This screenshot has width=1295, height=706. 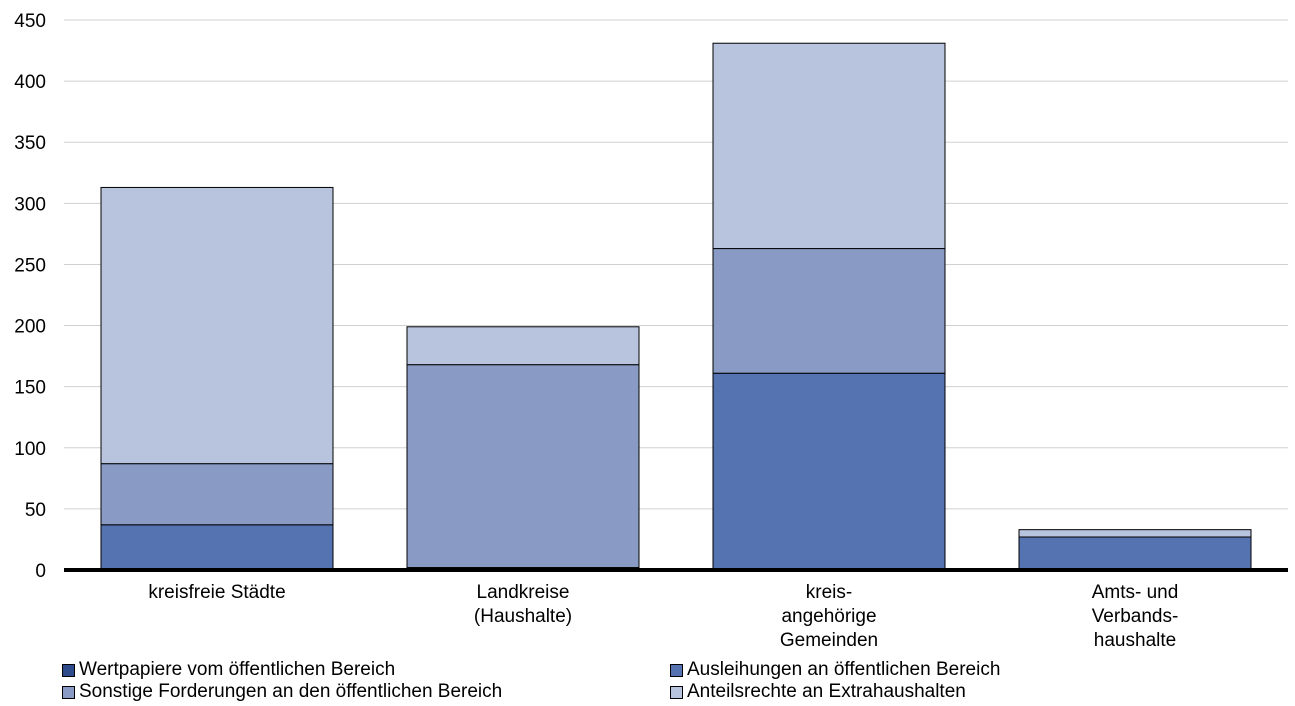 I want to click on y-tick-label-250: 250, so click(x=30, y=265).